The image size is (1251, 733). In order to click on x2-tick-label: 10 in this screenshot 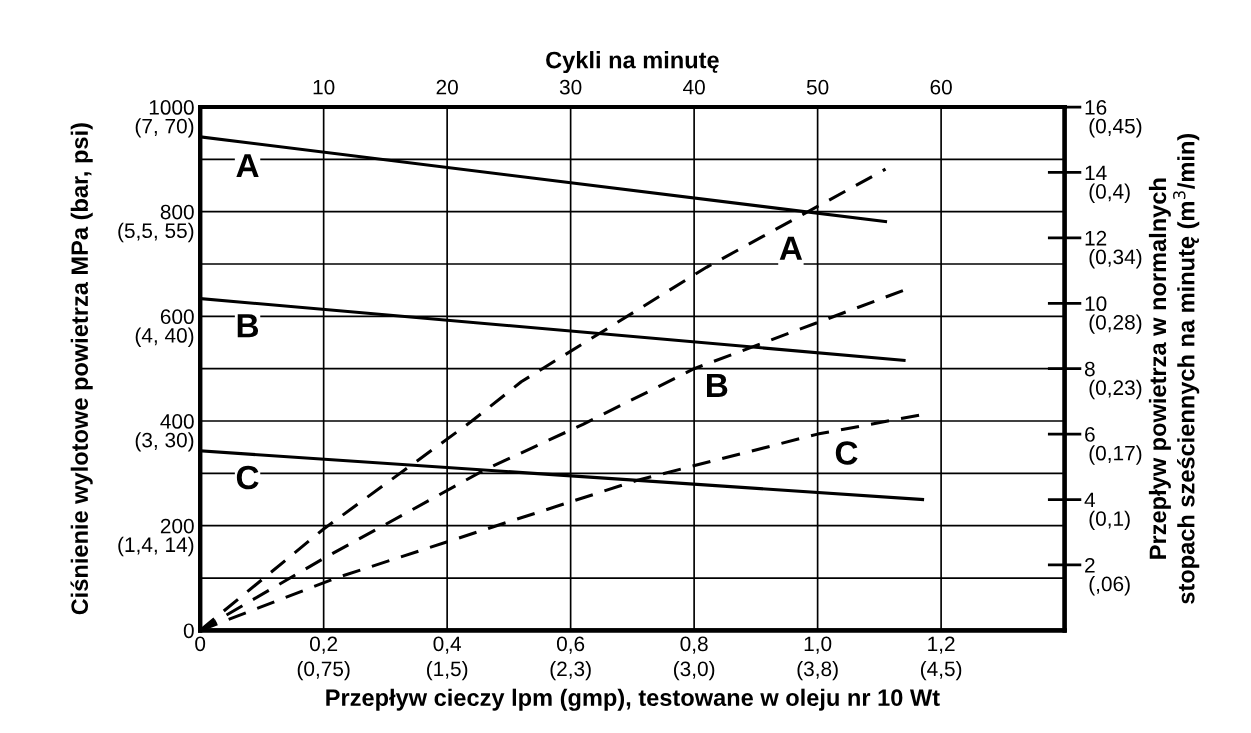, I will do `click(324, 87)`.